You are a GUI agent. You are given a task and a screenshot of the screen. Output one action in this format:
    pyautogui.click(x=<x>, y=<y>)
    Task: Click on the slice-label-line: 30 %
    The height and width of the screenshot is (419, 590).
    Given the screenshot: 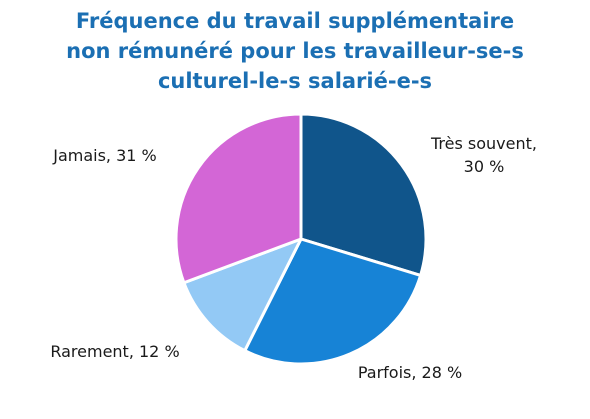 What is the action you would take?
    pyautogui.click(x=484, y=166)
    